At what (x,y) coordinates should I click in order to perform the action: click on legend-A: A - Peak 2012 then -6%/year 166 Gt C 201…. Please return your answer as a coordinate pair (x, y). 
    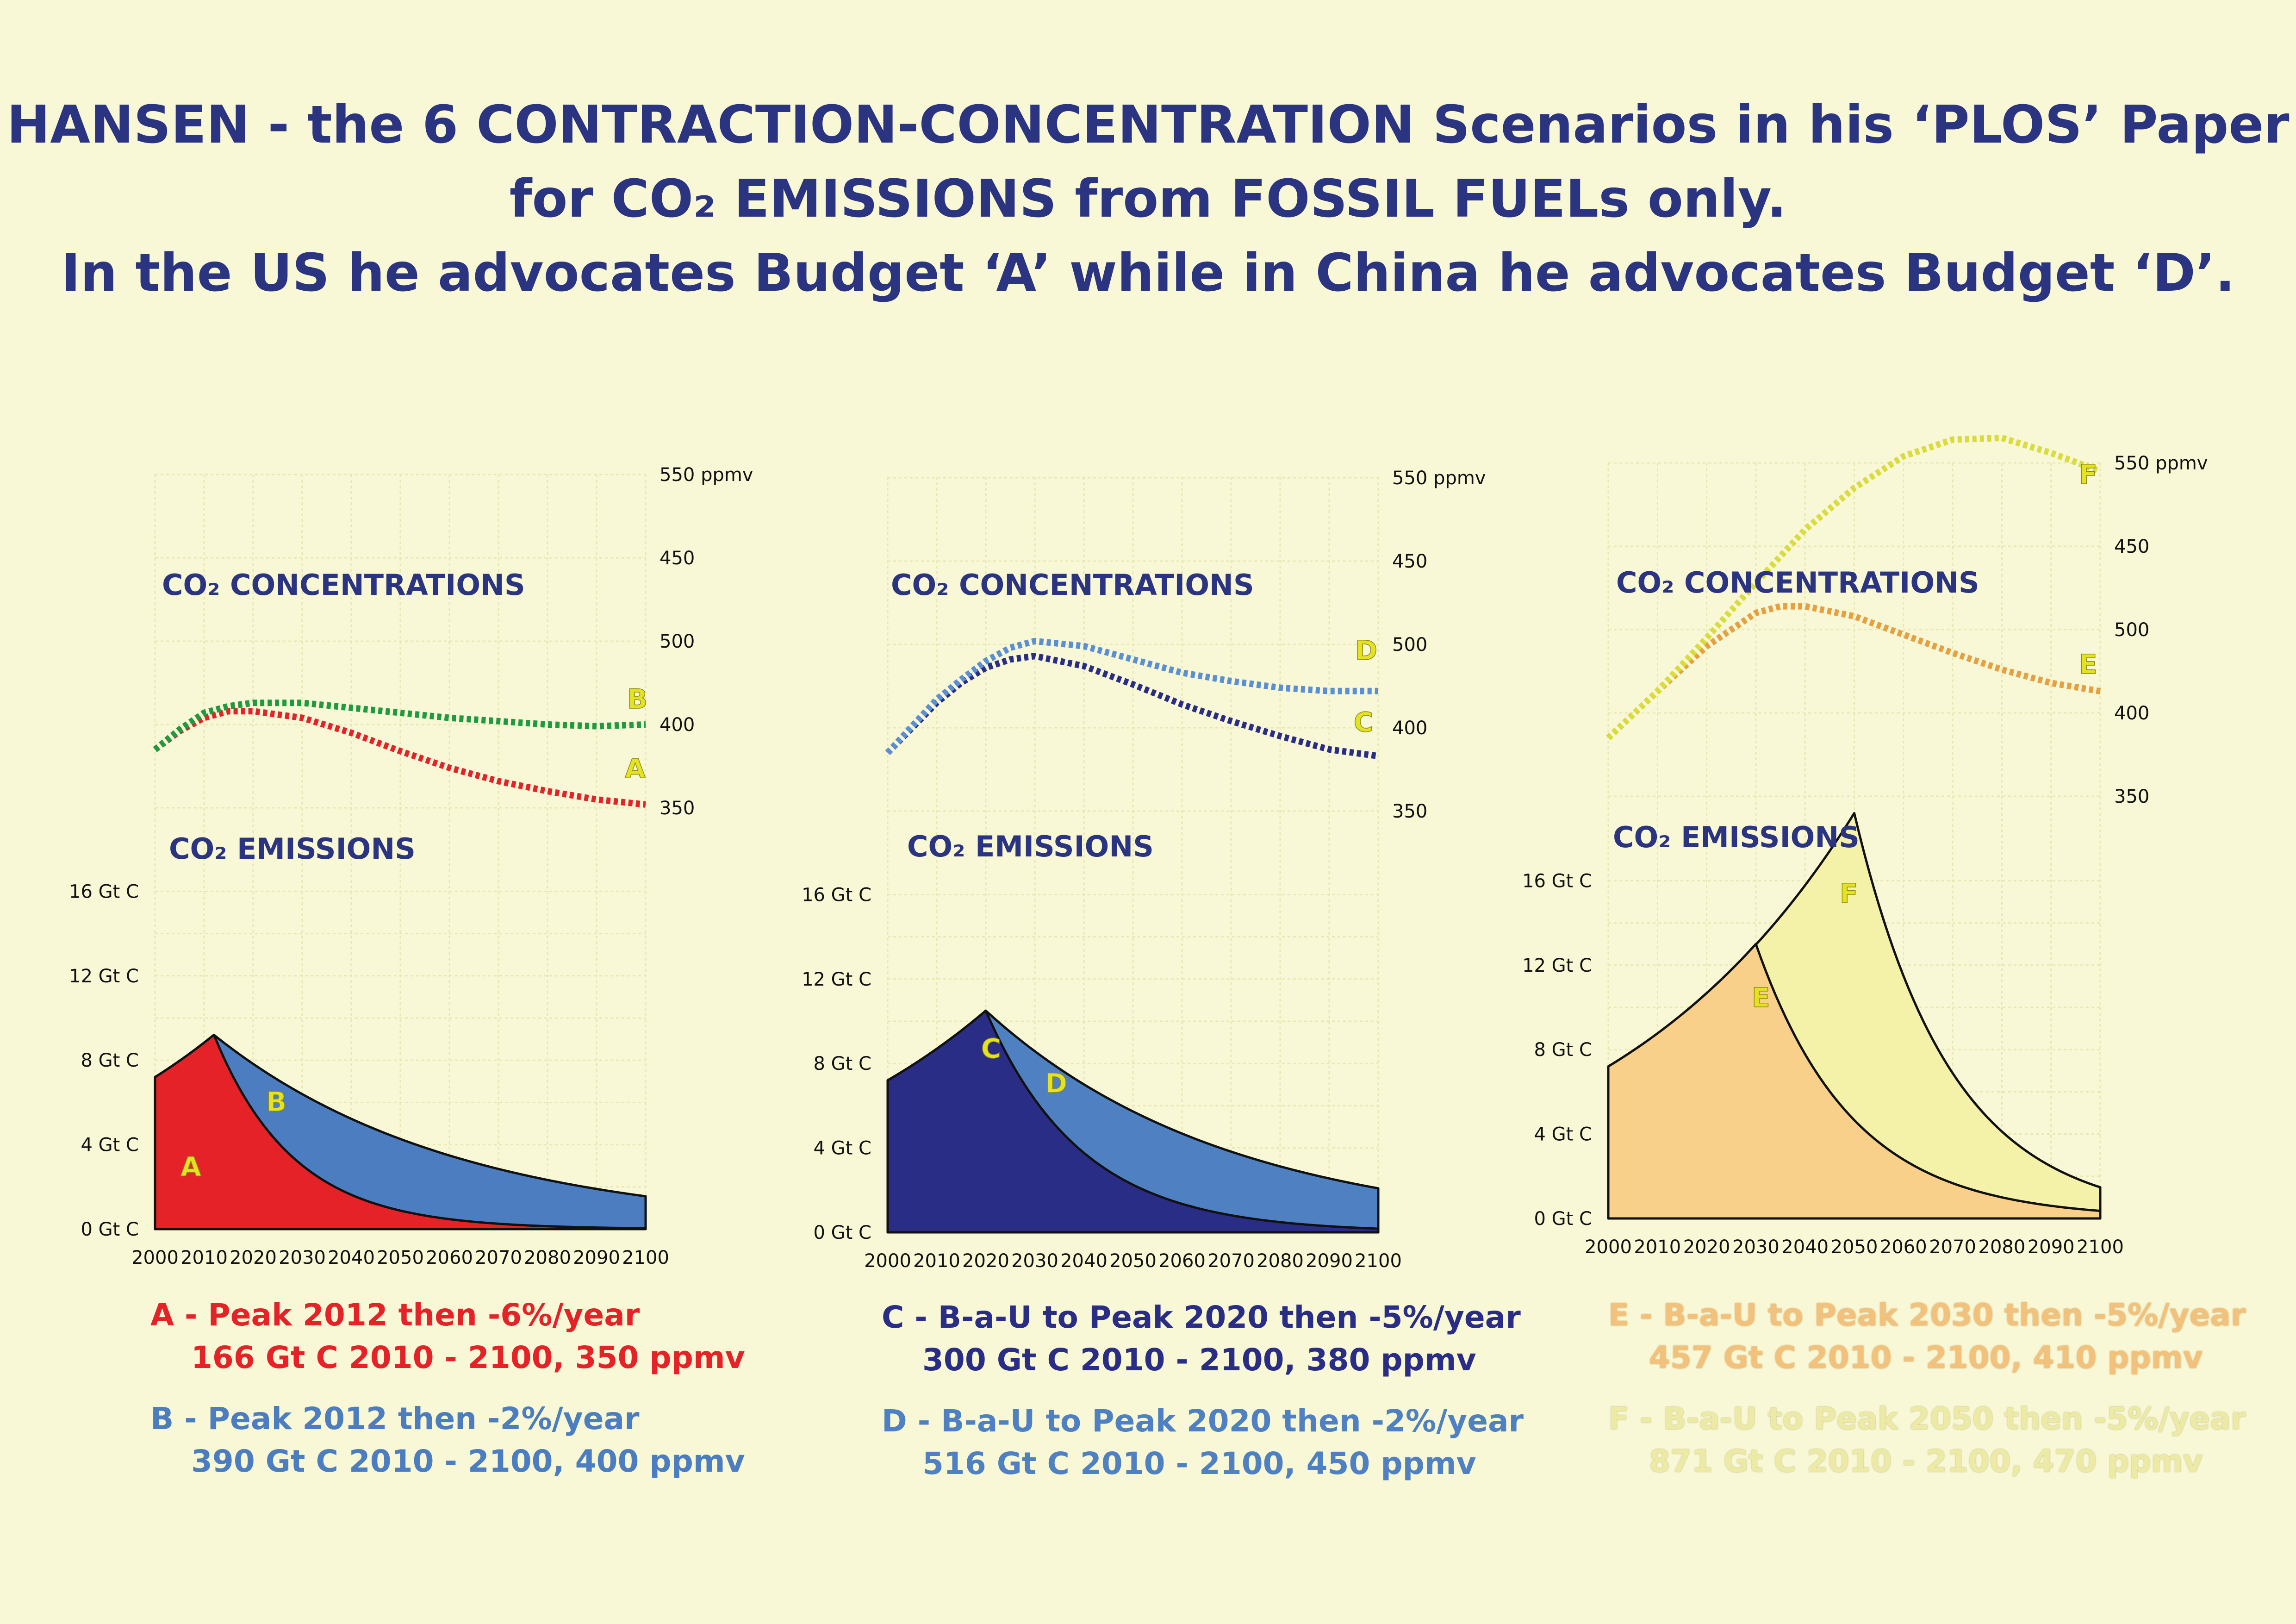
    Looking at the image, I should click on (447, 1336).